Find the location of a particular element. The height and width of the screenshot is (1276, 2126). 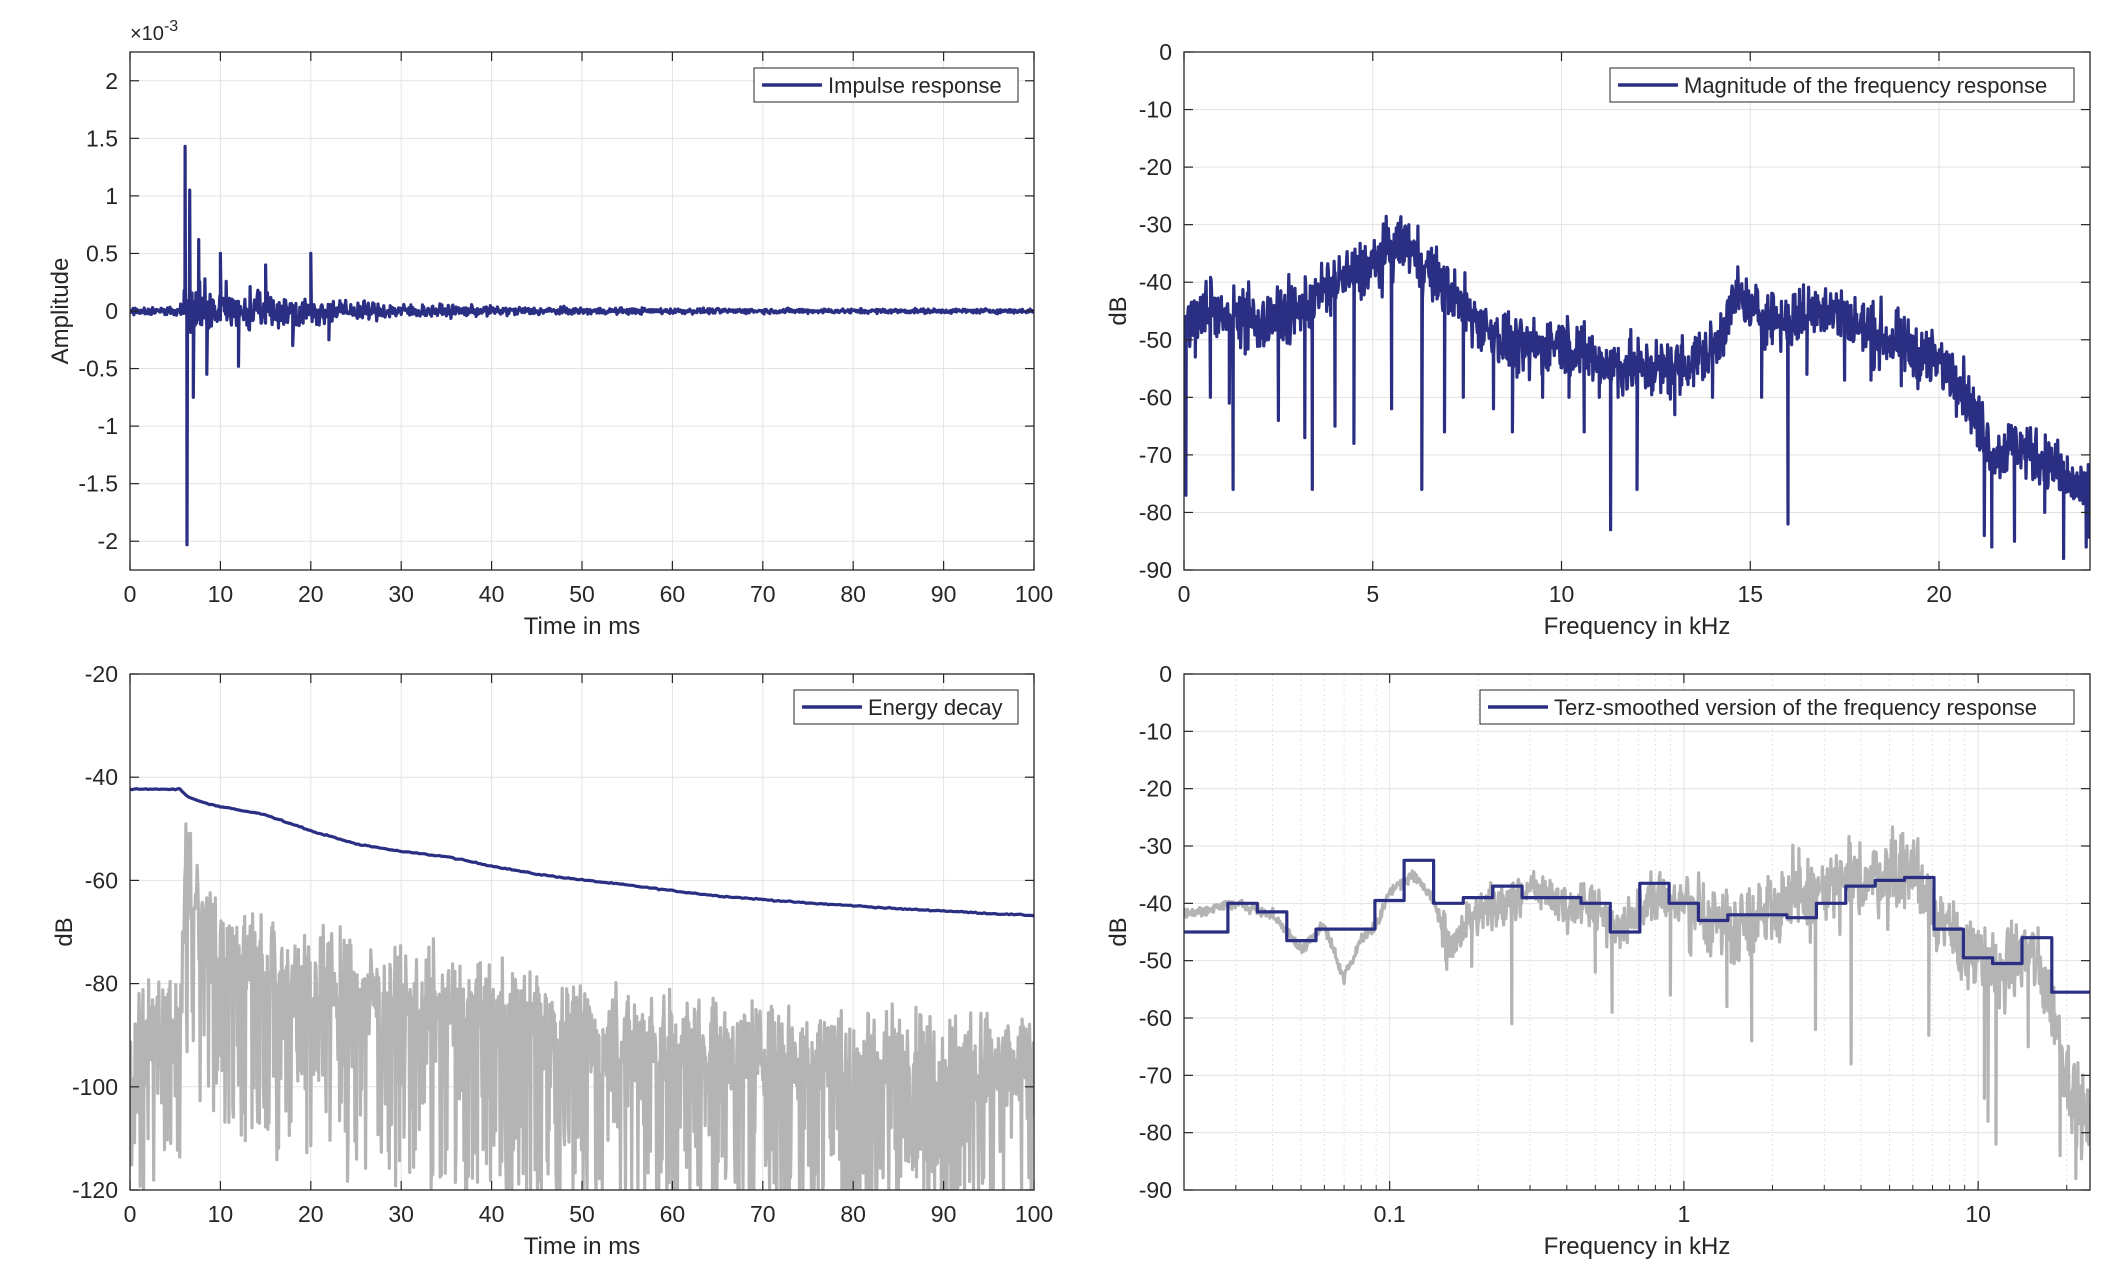

legend: Energy decay is located at coordinates (906, 707).